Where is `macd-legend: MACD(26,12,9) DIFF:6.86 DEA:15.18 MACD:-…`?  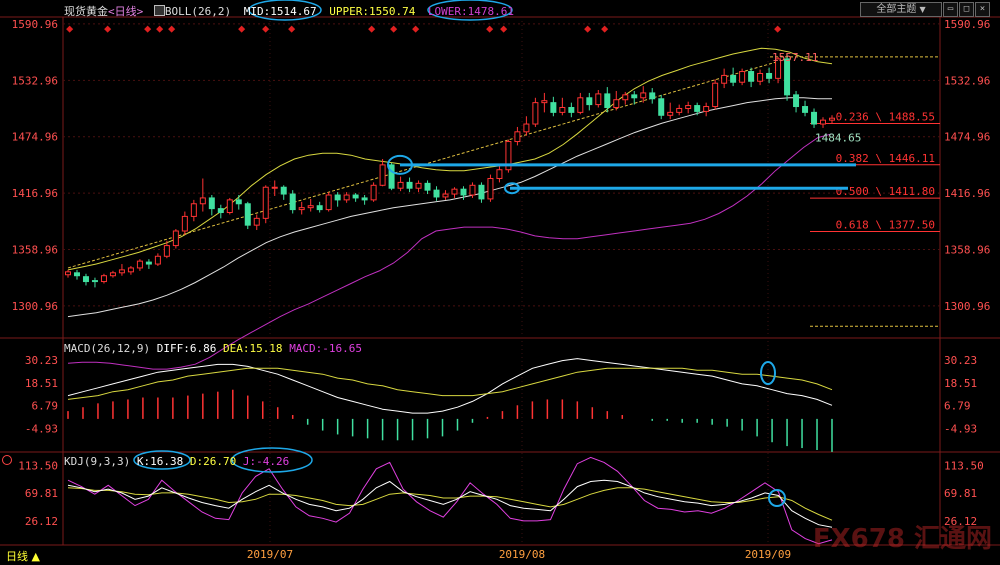
macd-legend: MACD(26,12,9) DIFF:6.86 DEA:15.18 MACD:-… is located at coordinates (213, 348).